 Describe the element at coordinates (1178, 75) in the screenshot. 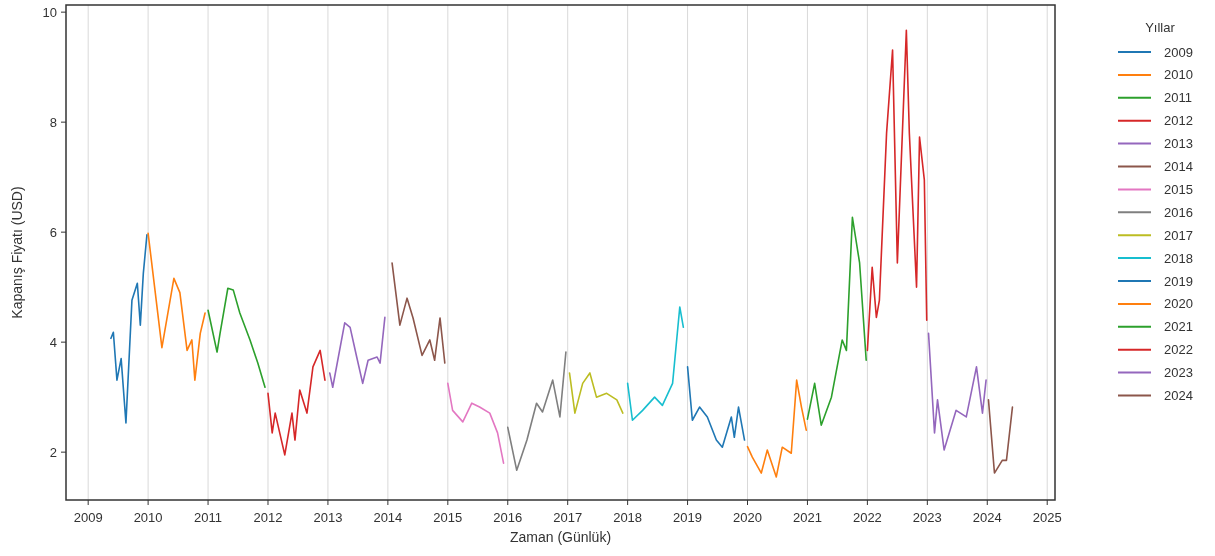

I see `legend-label: 2010` at that location.